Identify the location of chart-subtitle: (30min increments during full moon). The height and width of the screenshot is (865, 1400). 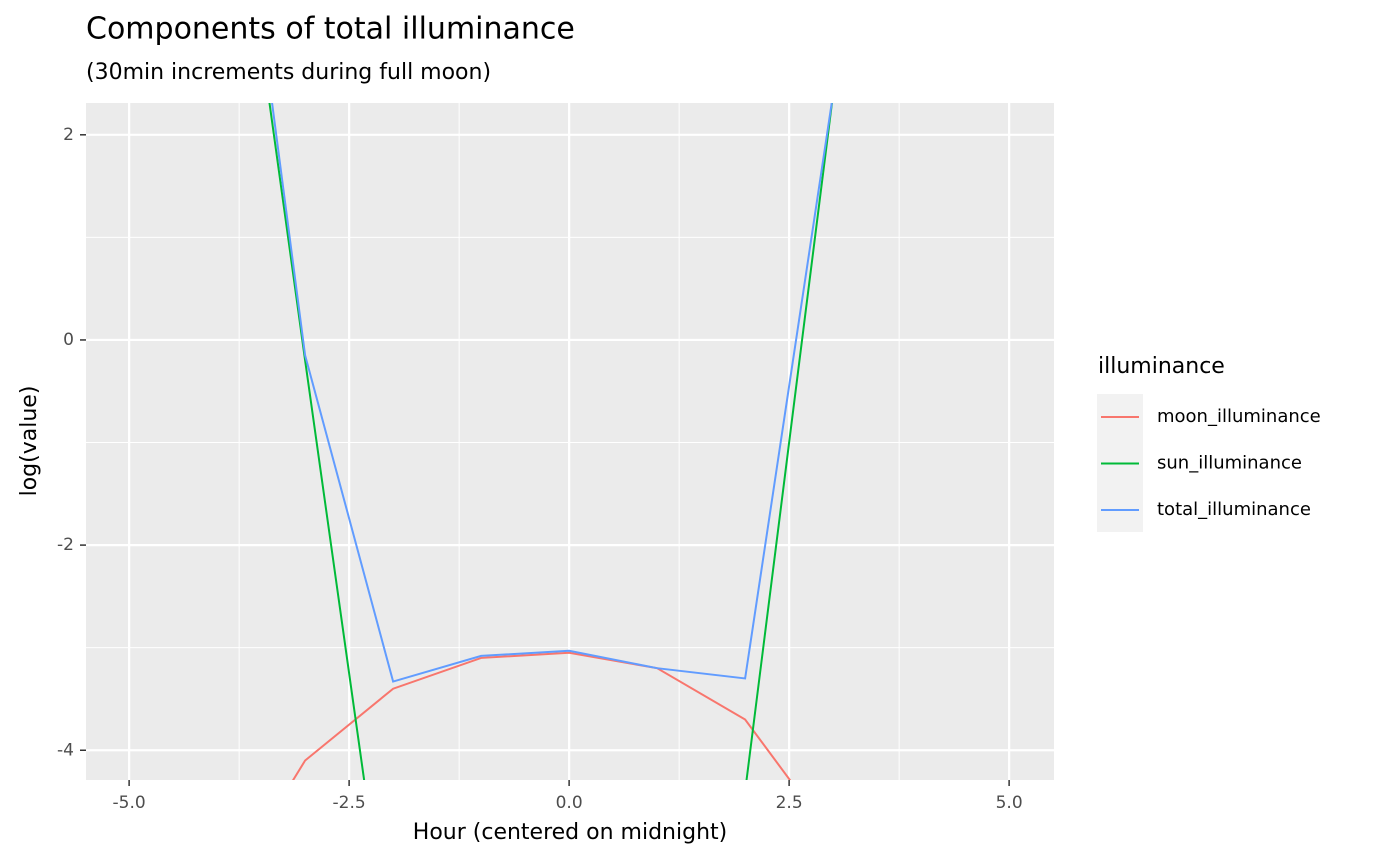
(288, 72).